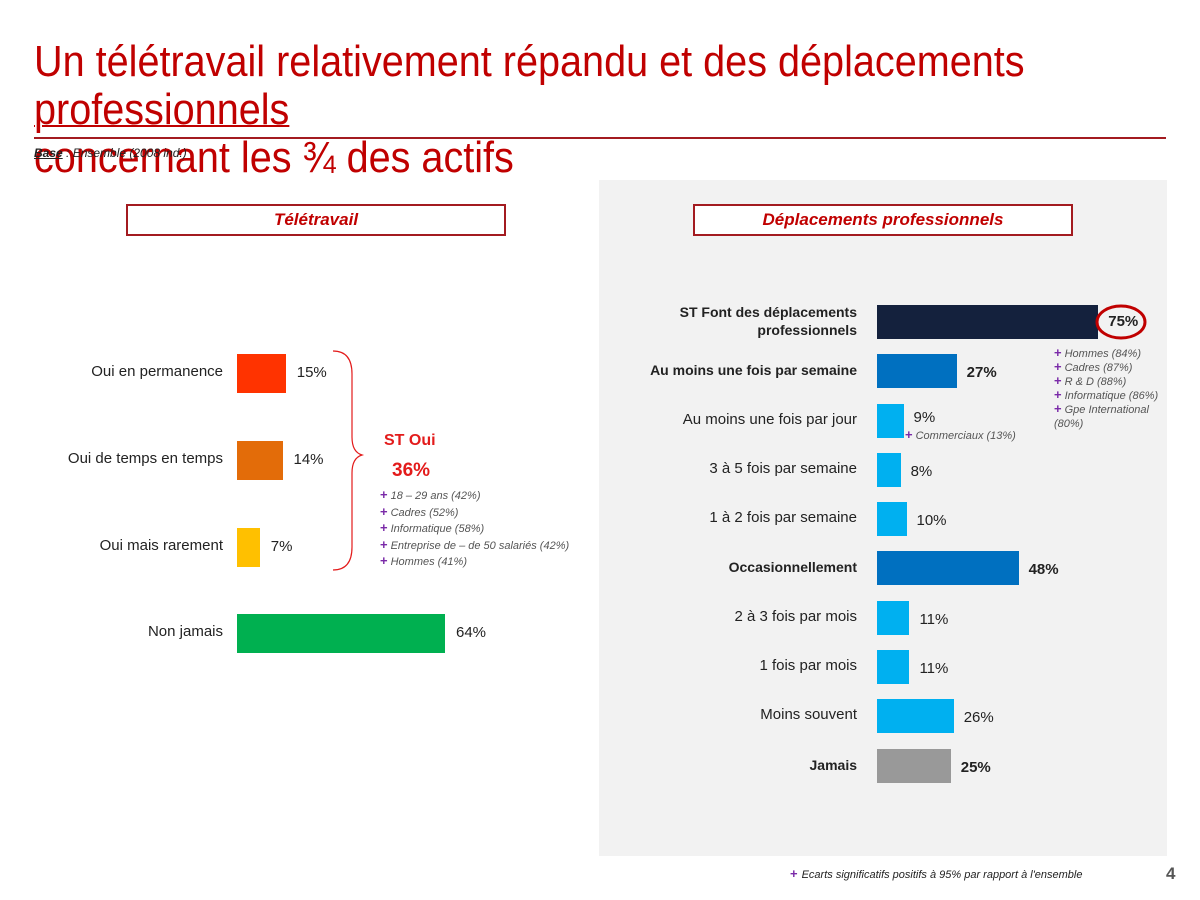  I want to click on bar-label-1: Oui de temps en temps, so click(145, 458).